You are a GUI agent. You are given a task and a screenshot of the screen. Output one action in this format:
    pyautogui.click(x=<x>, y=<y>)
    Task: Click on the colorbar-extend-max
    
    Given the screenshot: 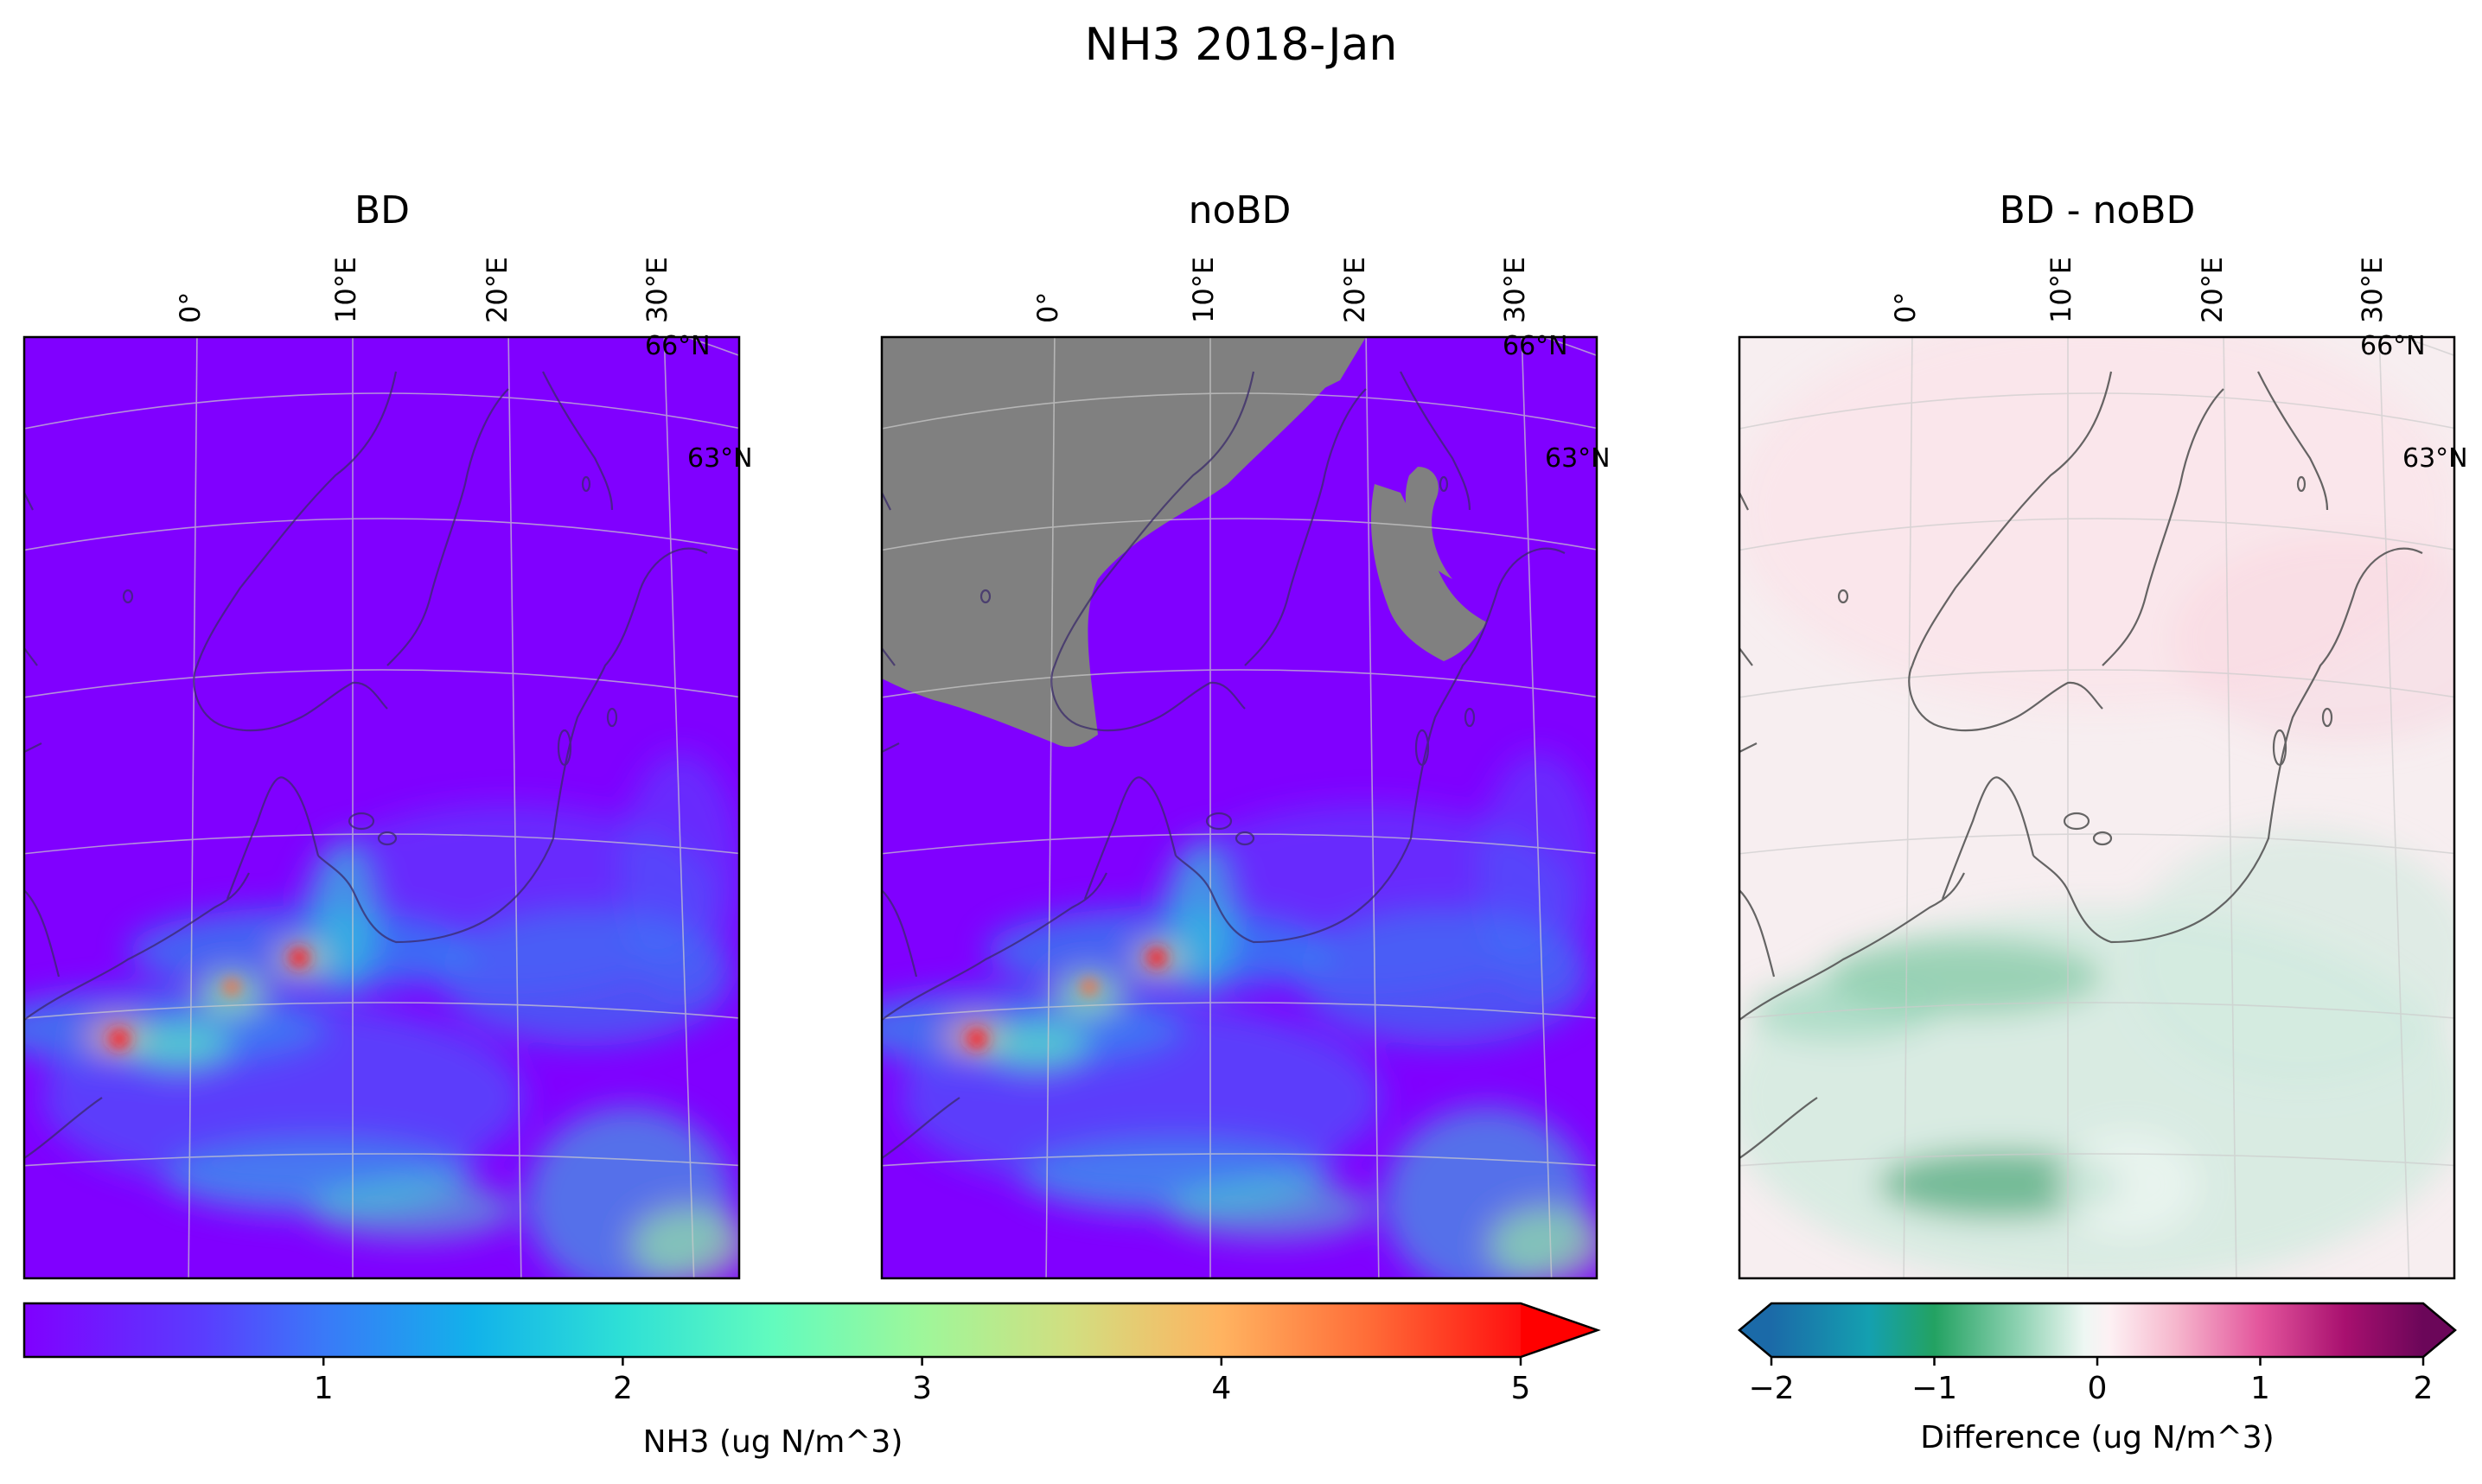 What is the action you would take?
    pyautogui.click(x=1559, y=1330)
    